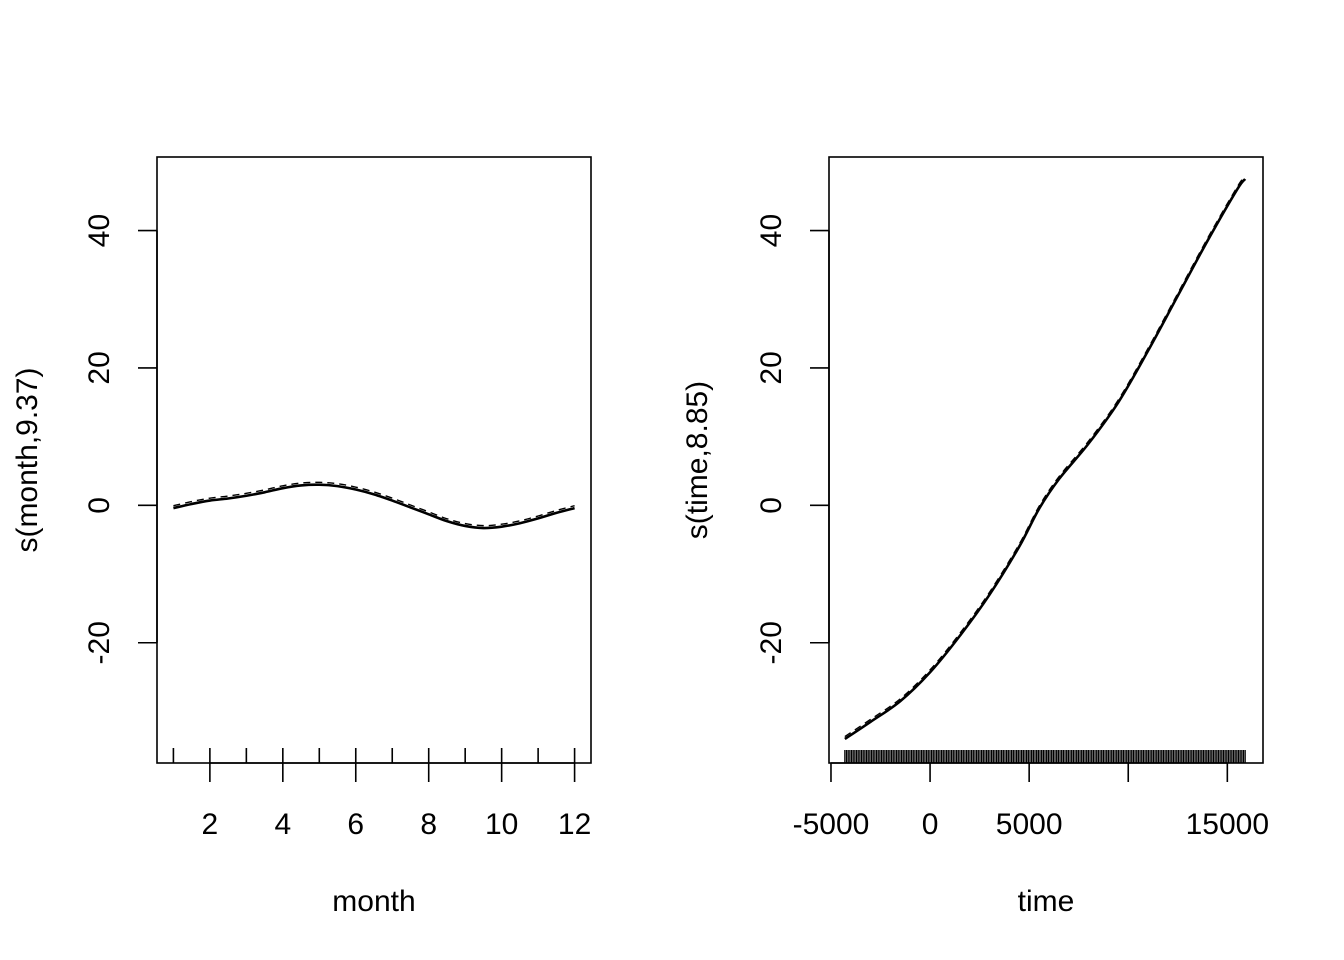 Image resolution: width=1344 pixels, height=960 pixels. I want to click on confidence-band-dashed, so click(374, 504).